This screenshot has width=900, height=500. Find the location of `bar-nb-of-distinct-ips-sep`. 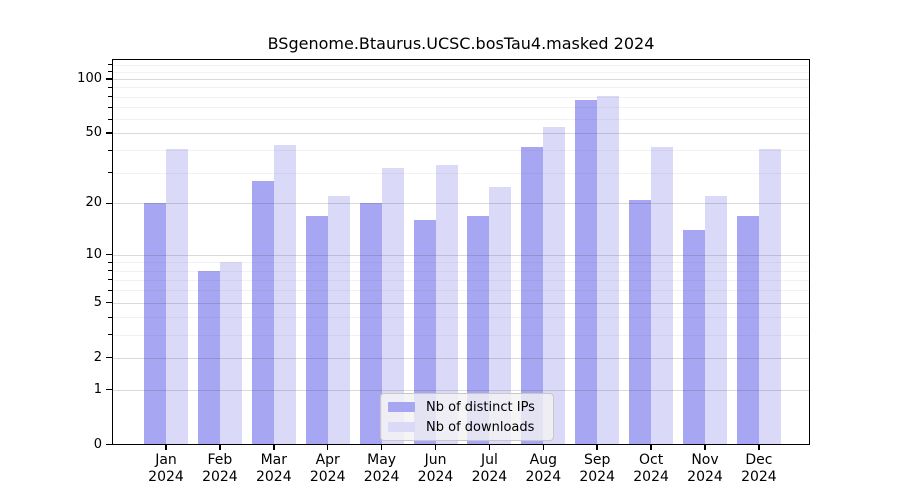

bar-nb-of-distinct-ips-sep is located at coordinates (586, 272).